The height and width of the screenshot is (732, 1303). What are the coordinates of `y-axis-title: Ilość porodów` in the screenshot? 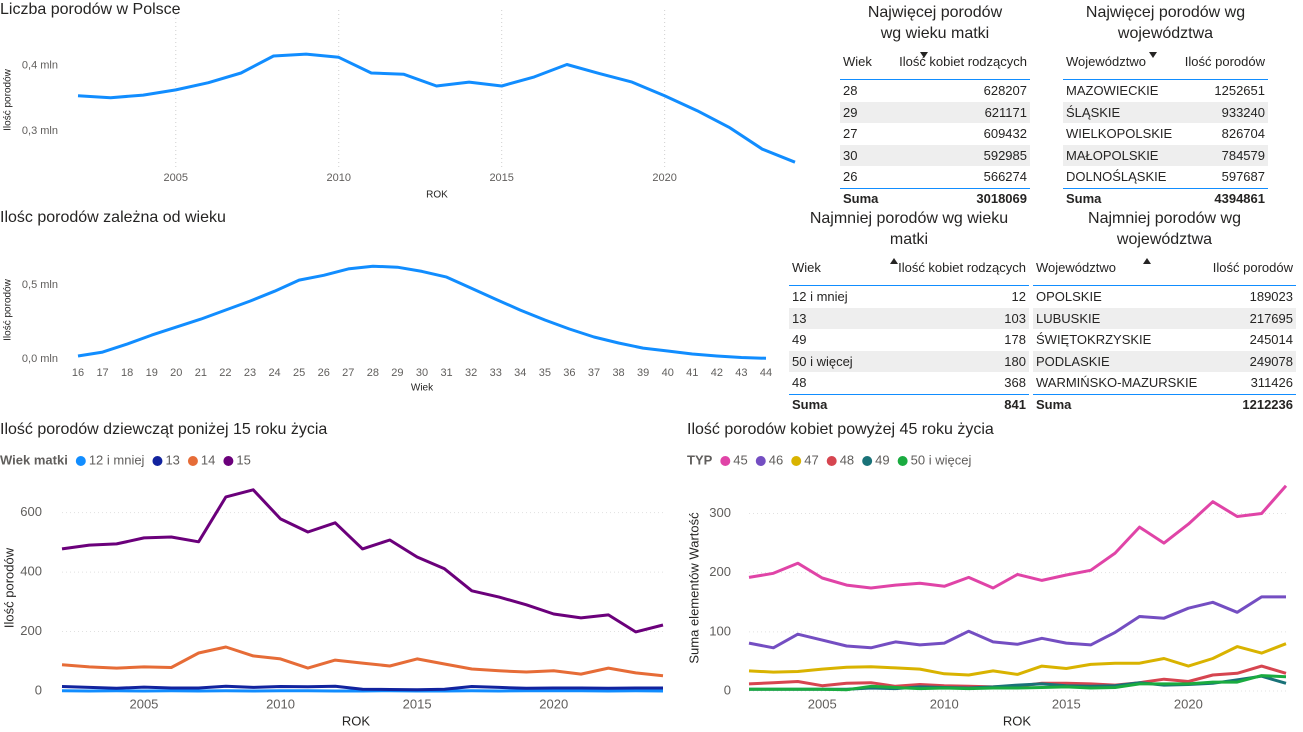 It's located at (8, 99).